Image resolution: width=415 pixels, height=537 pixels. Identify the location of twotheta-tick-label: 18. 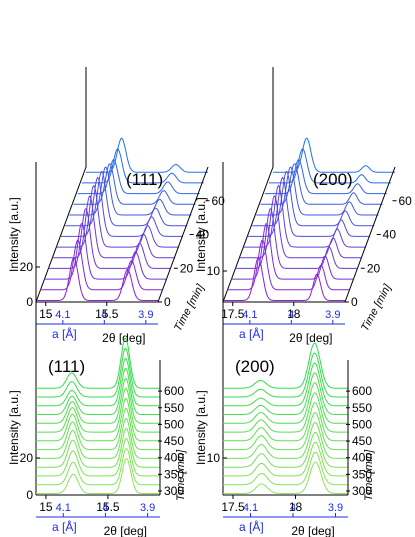
(296, 507).